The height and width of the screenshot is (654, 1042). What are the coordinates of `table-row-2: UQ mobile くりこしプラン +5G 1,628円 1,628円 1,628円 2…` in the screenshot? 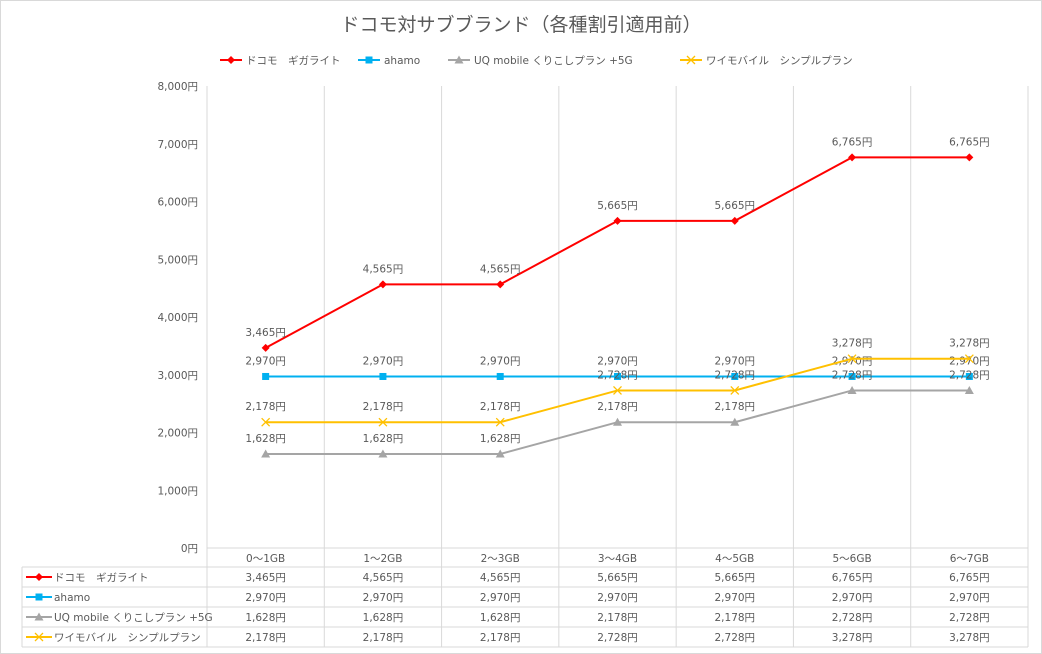 It's located at (508, 618).